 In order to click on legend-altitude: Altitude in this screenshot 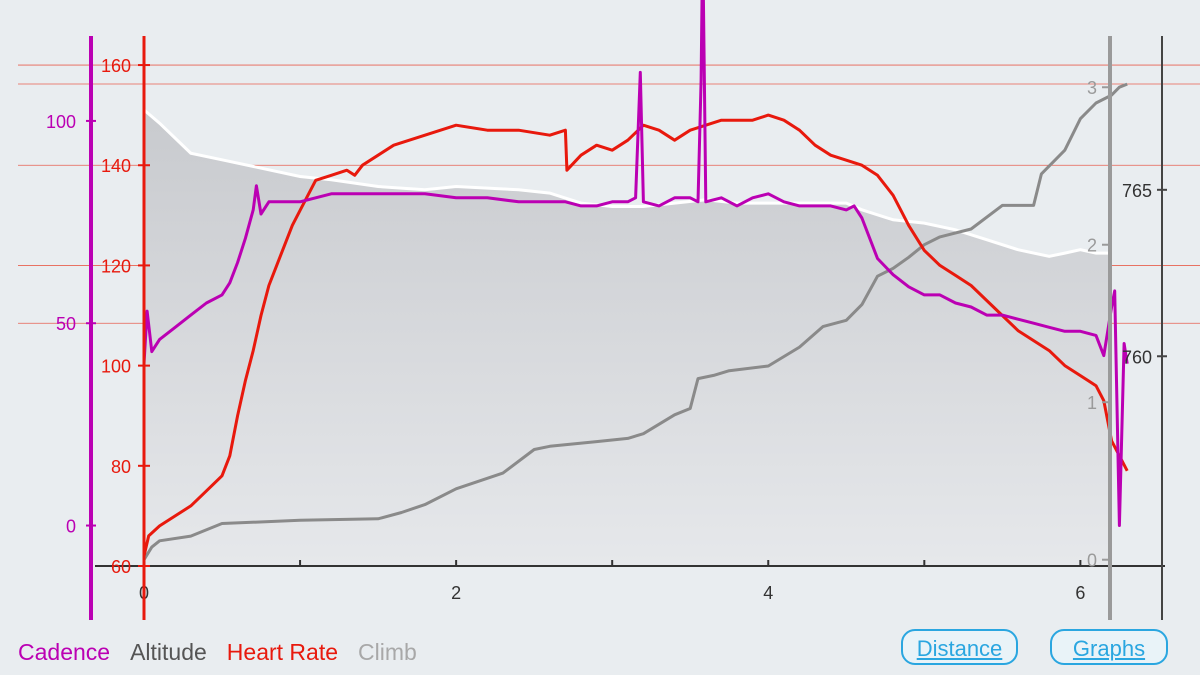, I will do `click(168, 652)`.